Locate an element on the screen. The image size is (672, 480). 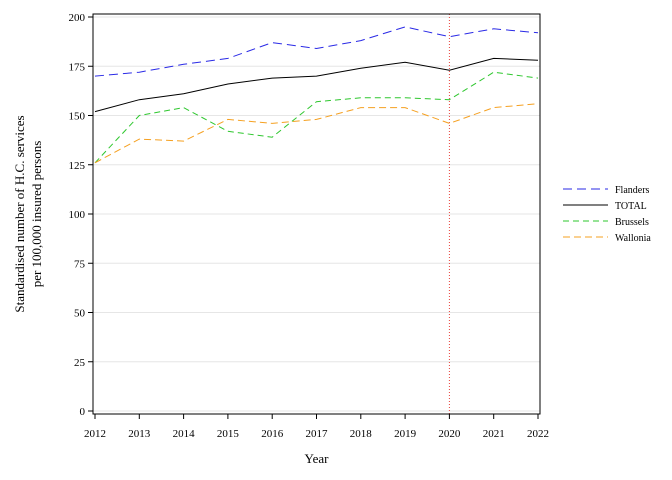
series-line-total is located at coordinates (316, 85).